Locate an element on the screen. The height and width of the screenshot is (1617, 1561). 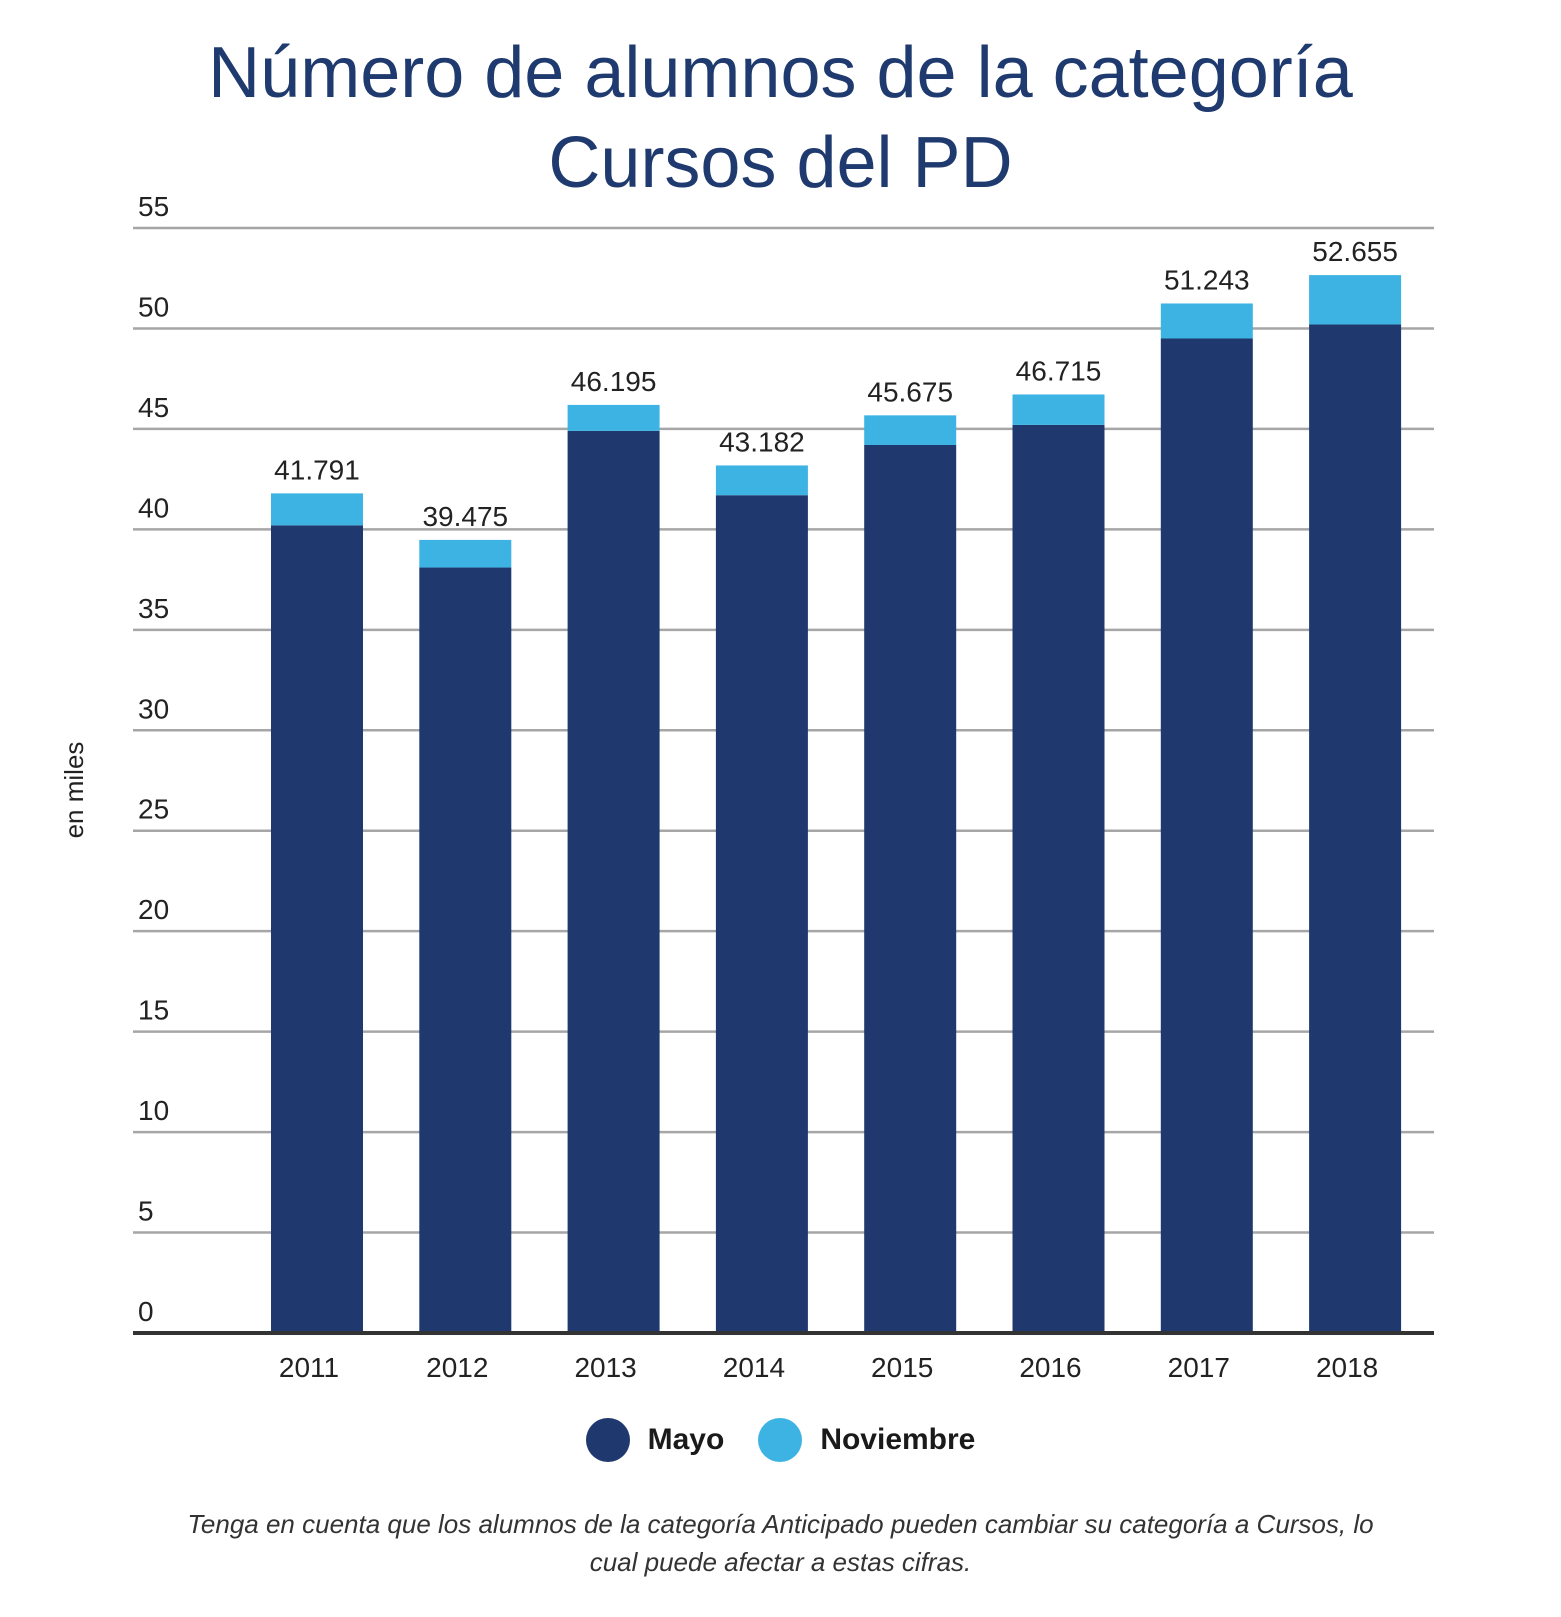
legend-label-mayo: Mayo is located at coordinates (686, 1439).